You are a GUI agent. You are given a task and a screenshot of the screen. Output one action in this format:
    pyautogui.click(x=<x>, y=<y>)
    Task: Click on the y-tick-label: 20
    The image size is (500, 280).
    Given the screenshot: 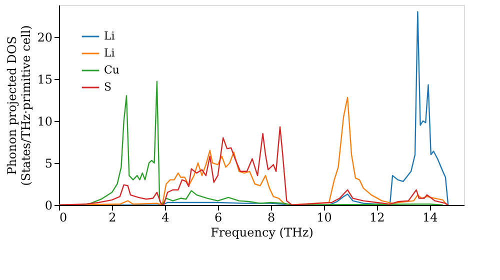 What is the action you would take?
    pyautogui.click(x=44, y=37)
    